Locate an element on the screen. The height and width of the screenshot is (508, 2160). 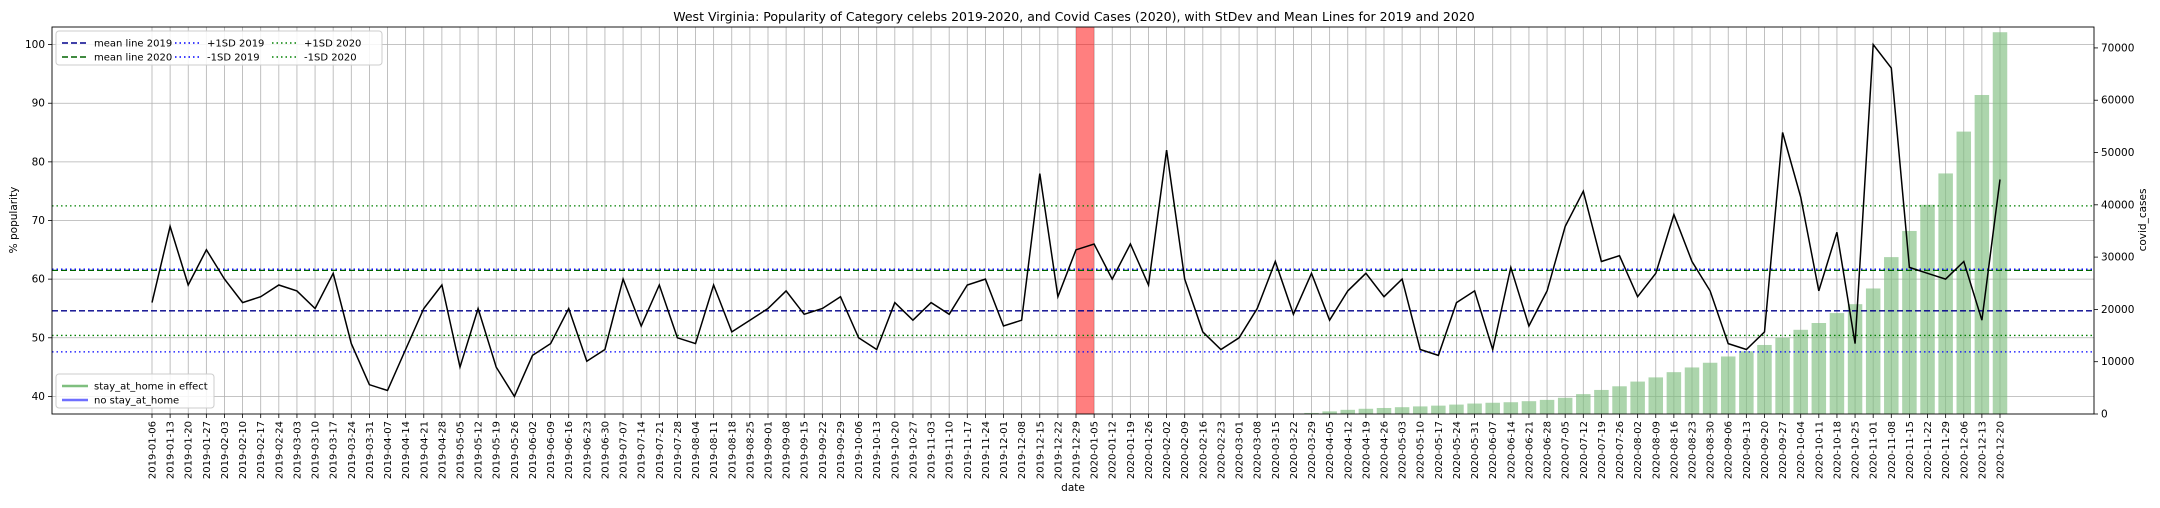
x-tick-label: 2019-07-28 is located at coordinates (678, 450).